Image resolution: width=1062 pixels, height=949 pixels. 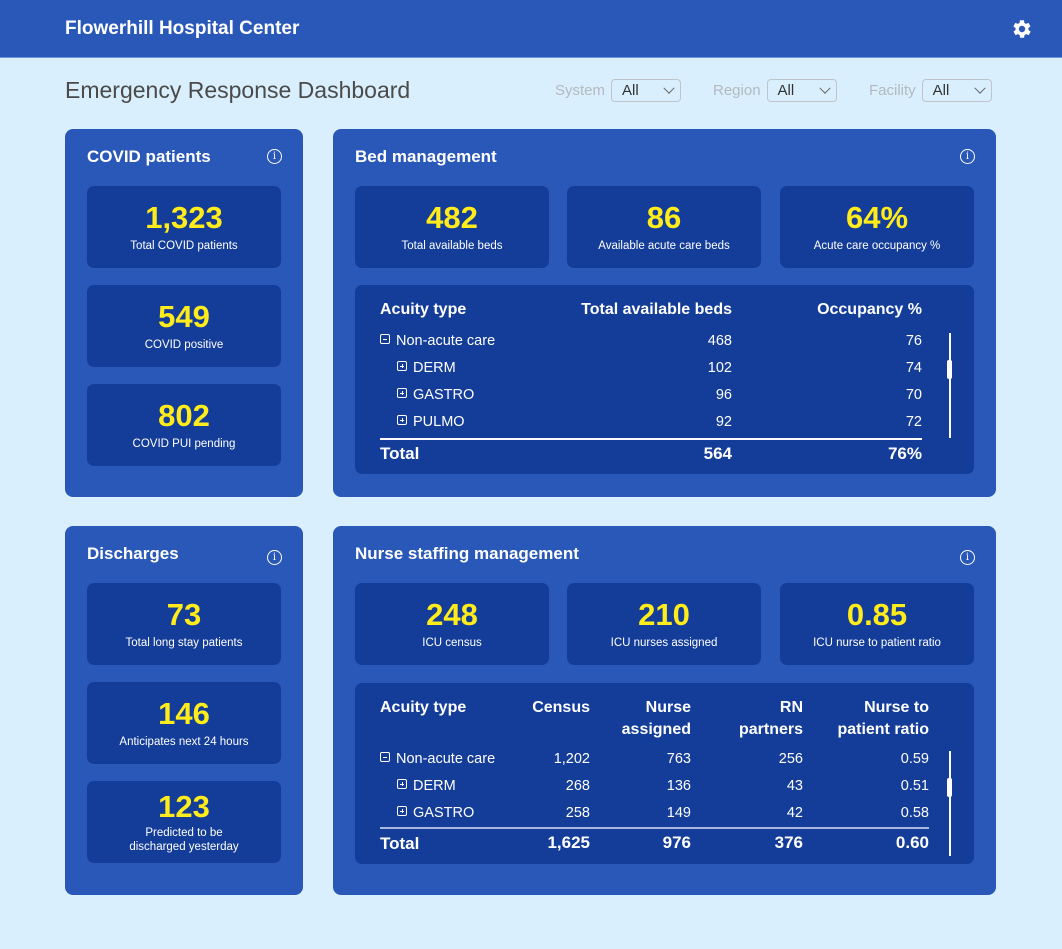 I want to click on stat-card: 64% Acute care occupancy %, so click(x=877, y=227).